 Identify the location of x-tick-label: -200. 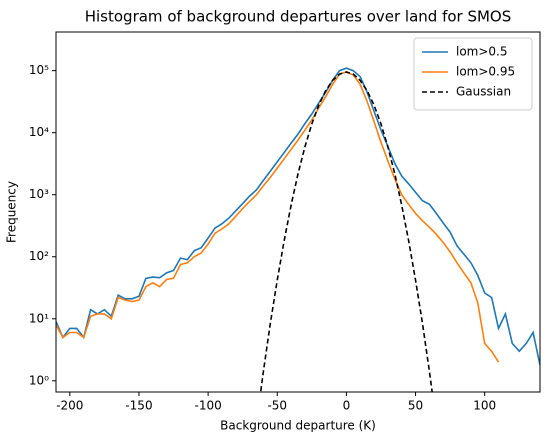
(69, 406).